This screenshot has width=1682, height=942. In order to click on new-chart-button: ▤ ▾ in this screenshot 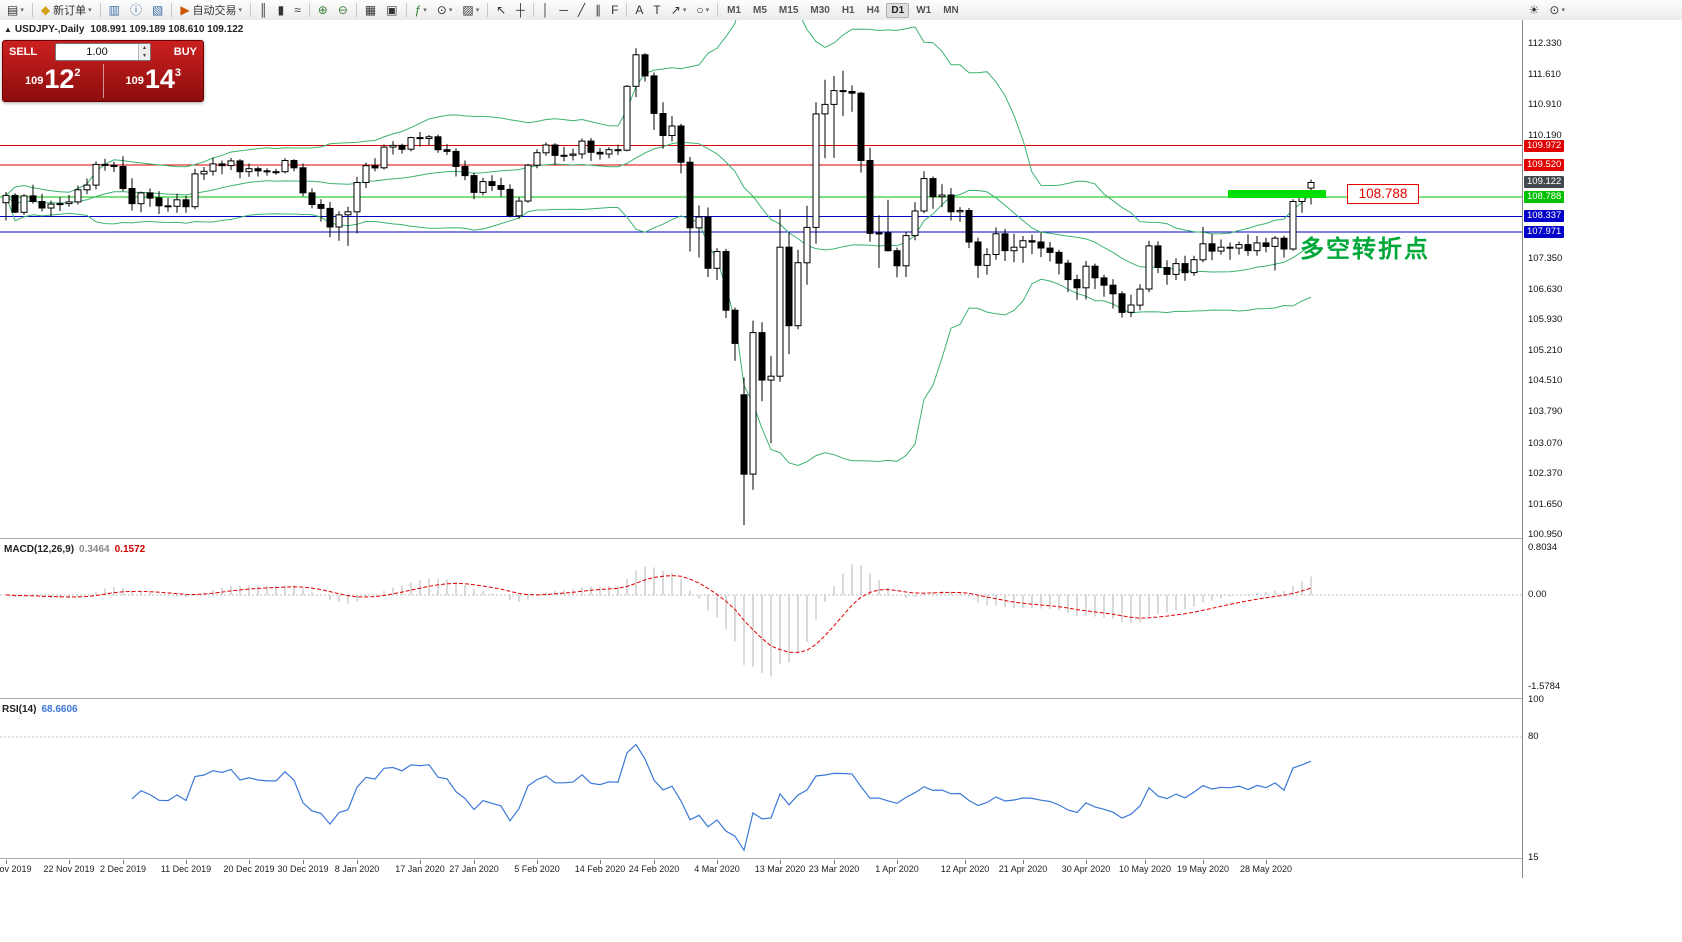, I will do `click(15, 10)`.